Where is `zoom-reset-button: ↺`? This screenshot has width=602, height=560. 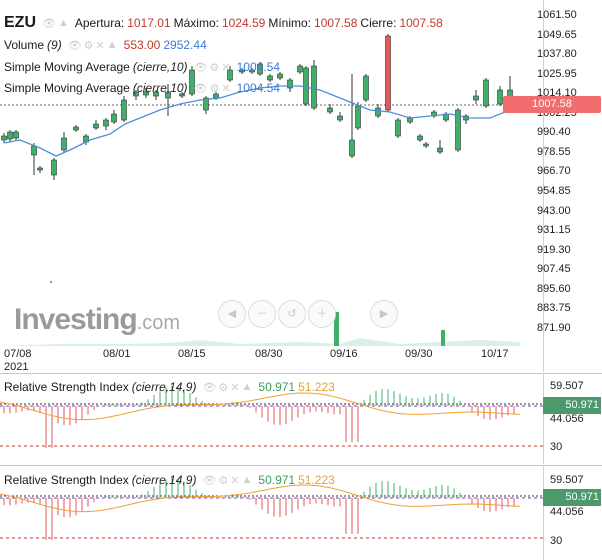 zoom-reset-button: ↺ is located at coordinates (292, 314).